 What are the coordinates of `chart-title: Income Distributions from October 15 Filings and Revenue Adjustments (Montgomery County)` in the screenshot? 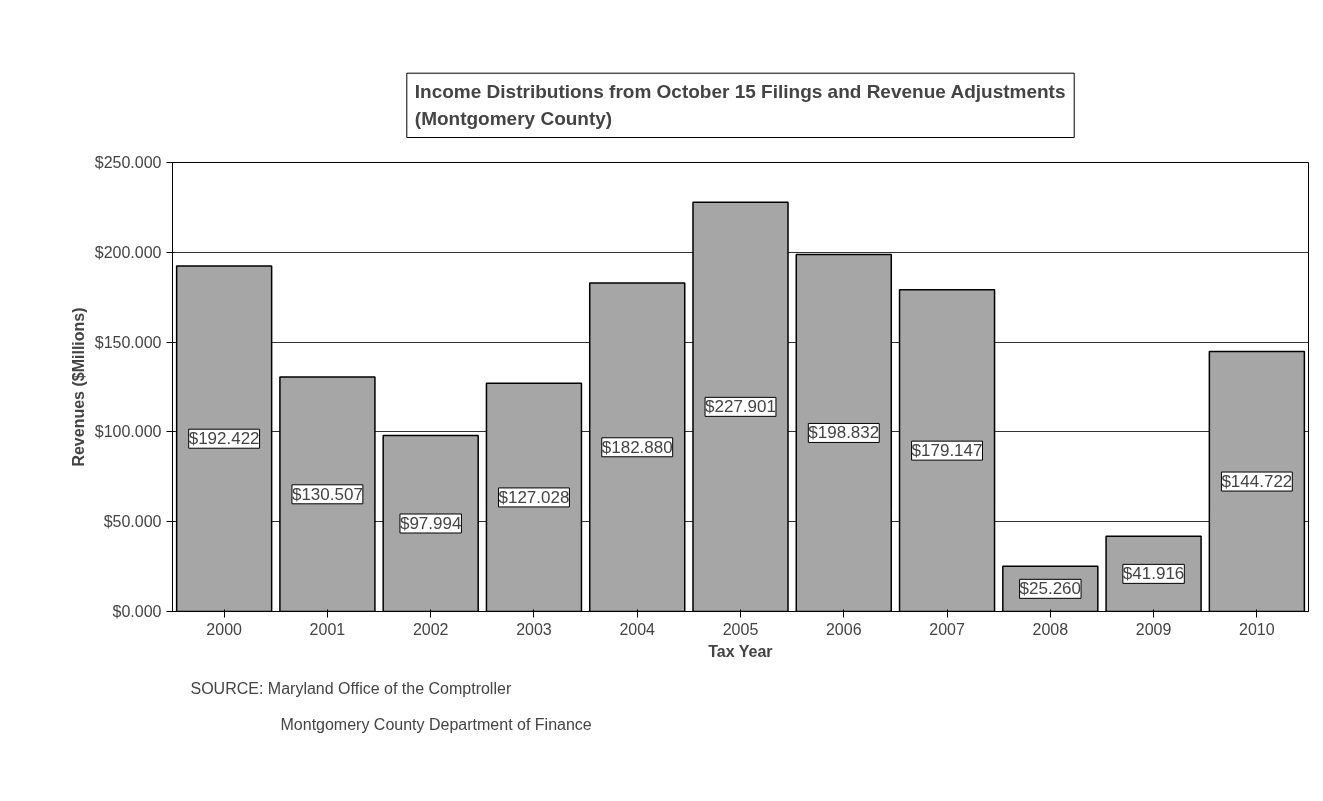 It's located at (740, 105).